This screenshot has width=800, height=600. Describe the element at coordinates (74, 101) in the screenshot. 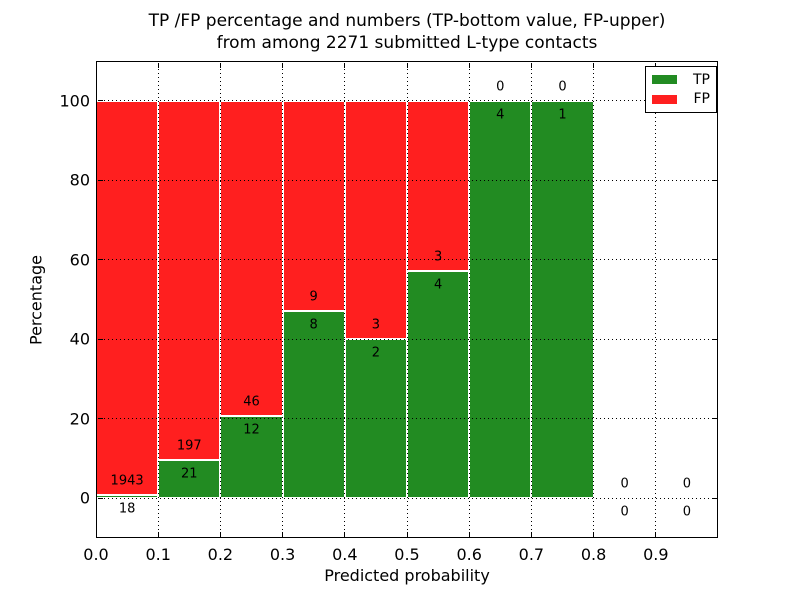

I see `y-tick-label: 100` at that location.